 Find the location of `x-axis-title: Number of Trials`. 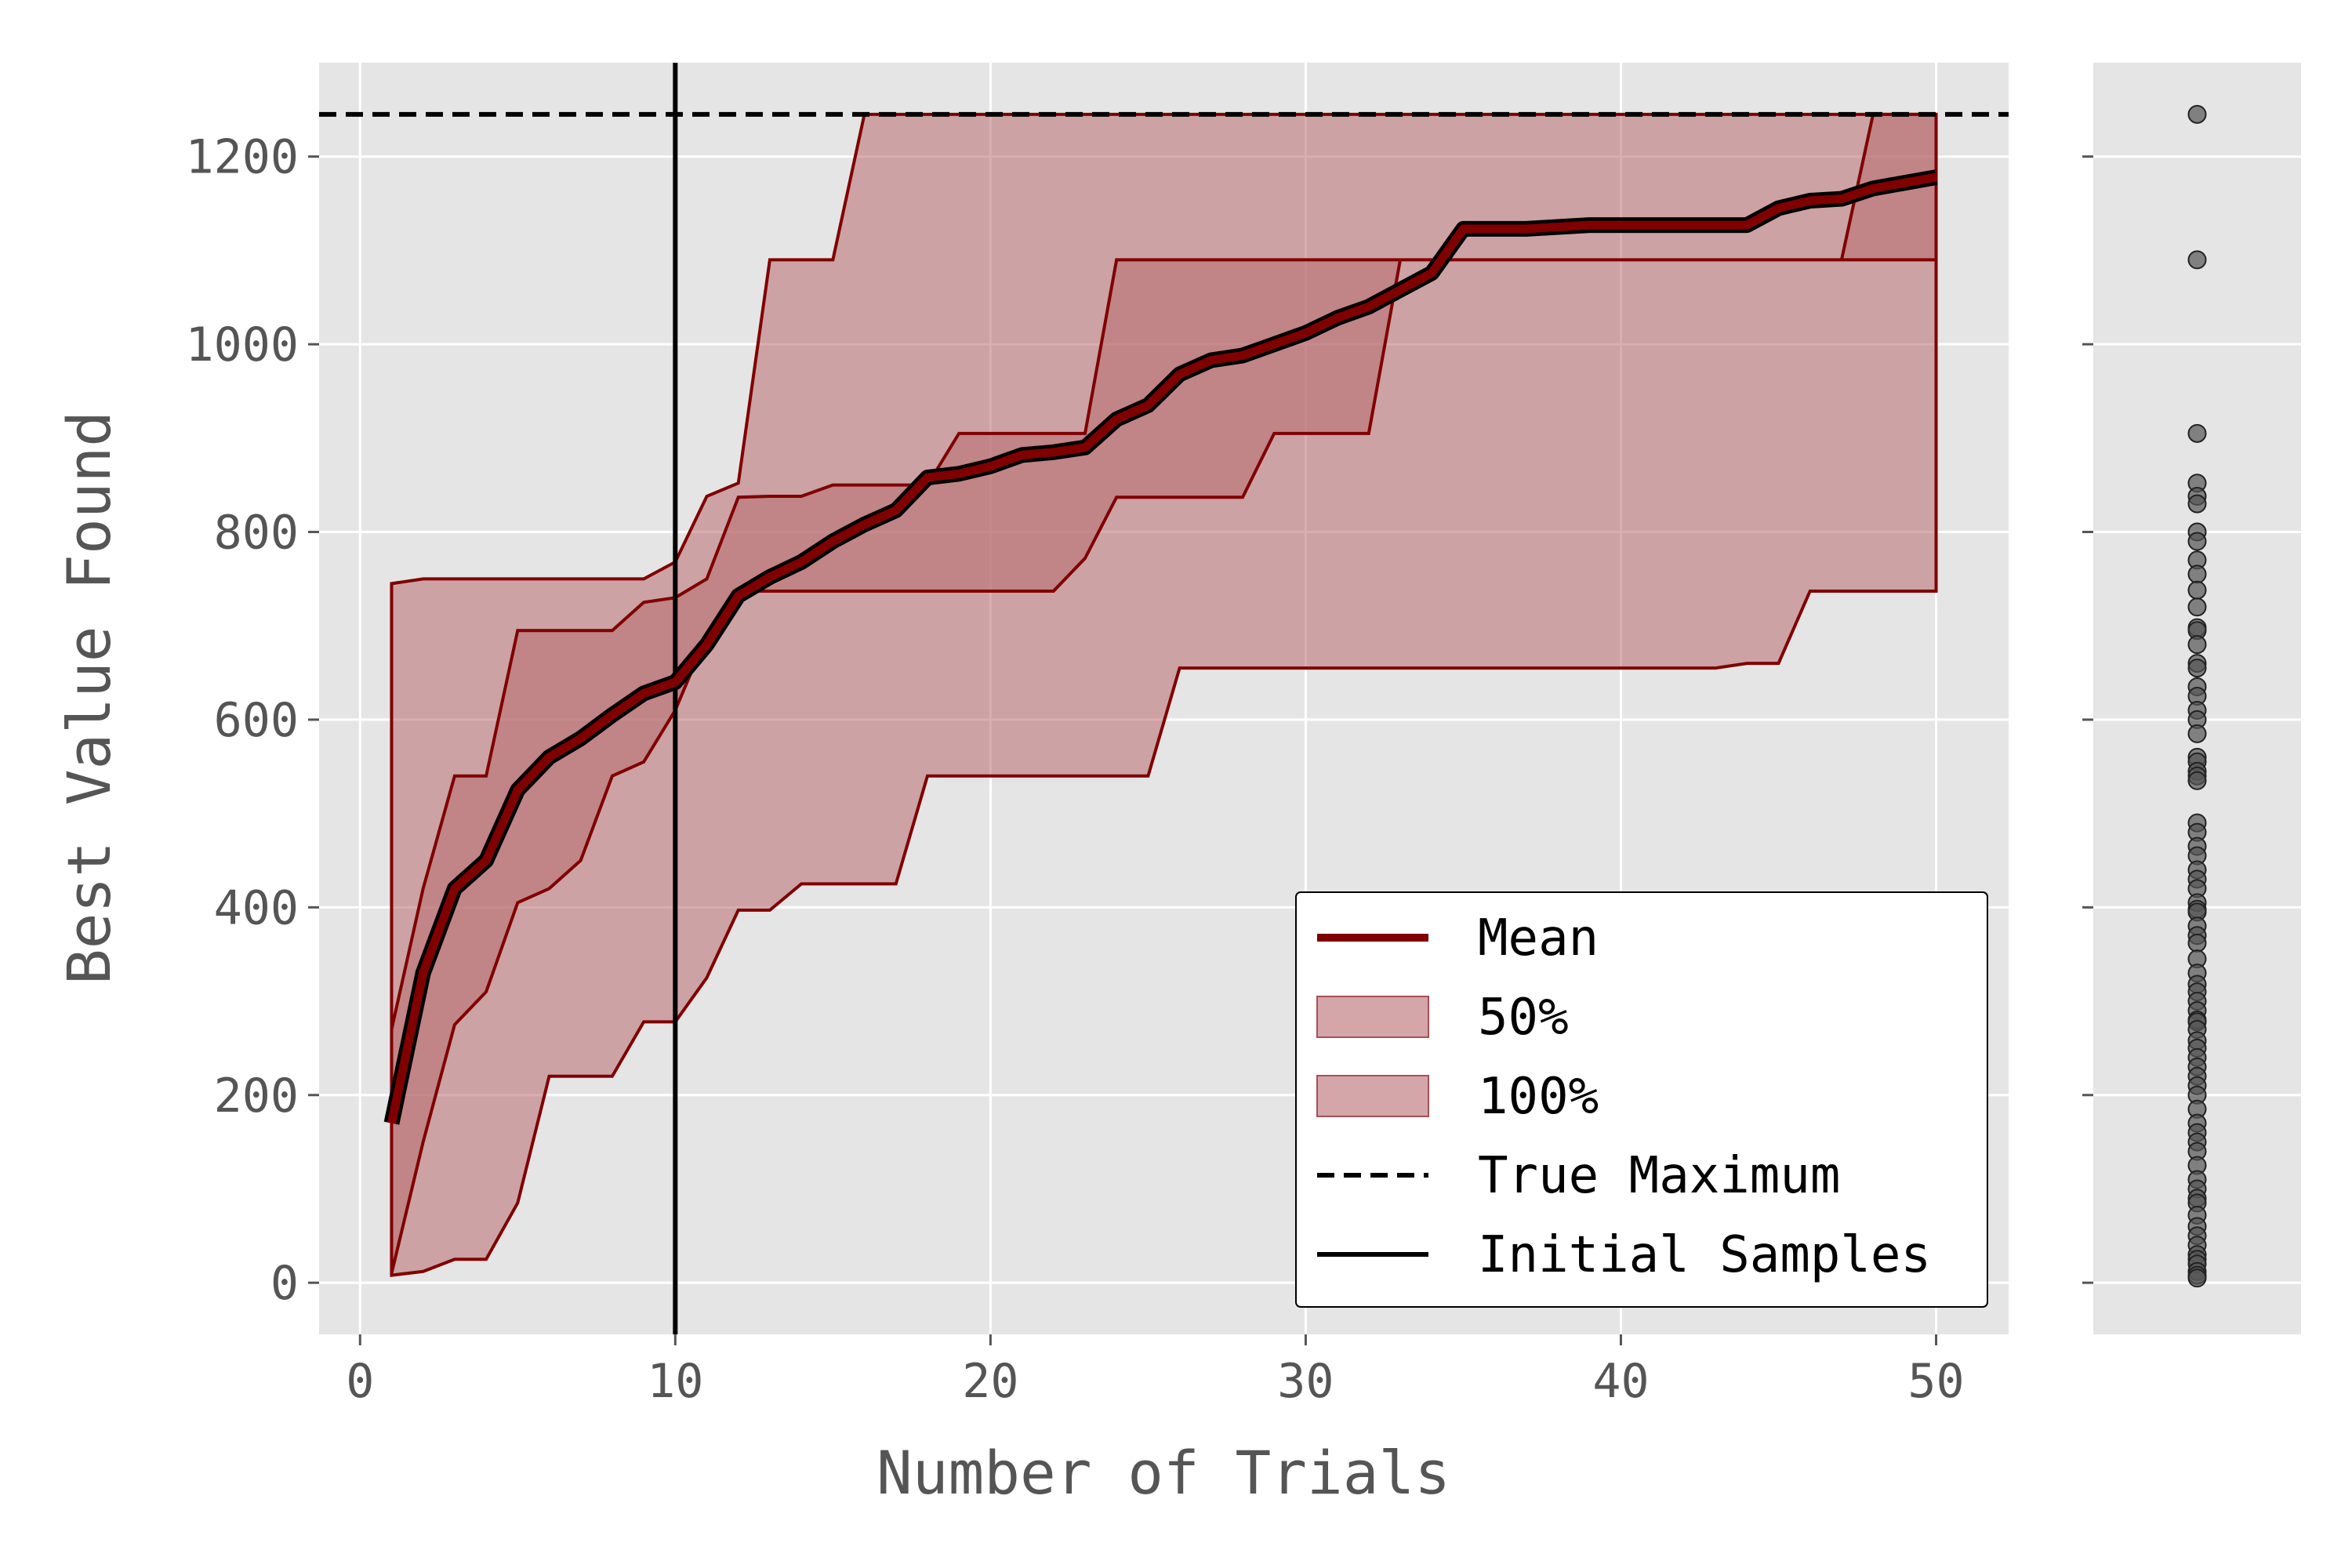

x-axis-title: Number of Trials is located at coordinates (1163, 1473).